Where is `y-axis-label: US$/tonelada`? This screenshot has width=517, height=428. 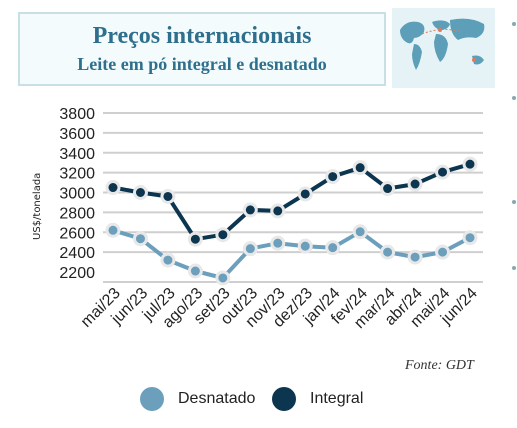
y-axis-label: US$/tonelada is located at coordinates (37, 206).